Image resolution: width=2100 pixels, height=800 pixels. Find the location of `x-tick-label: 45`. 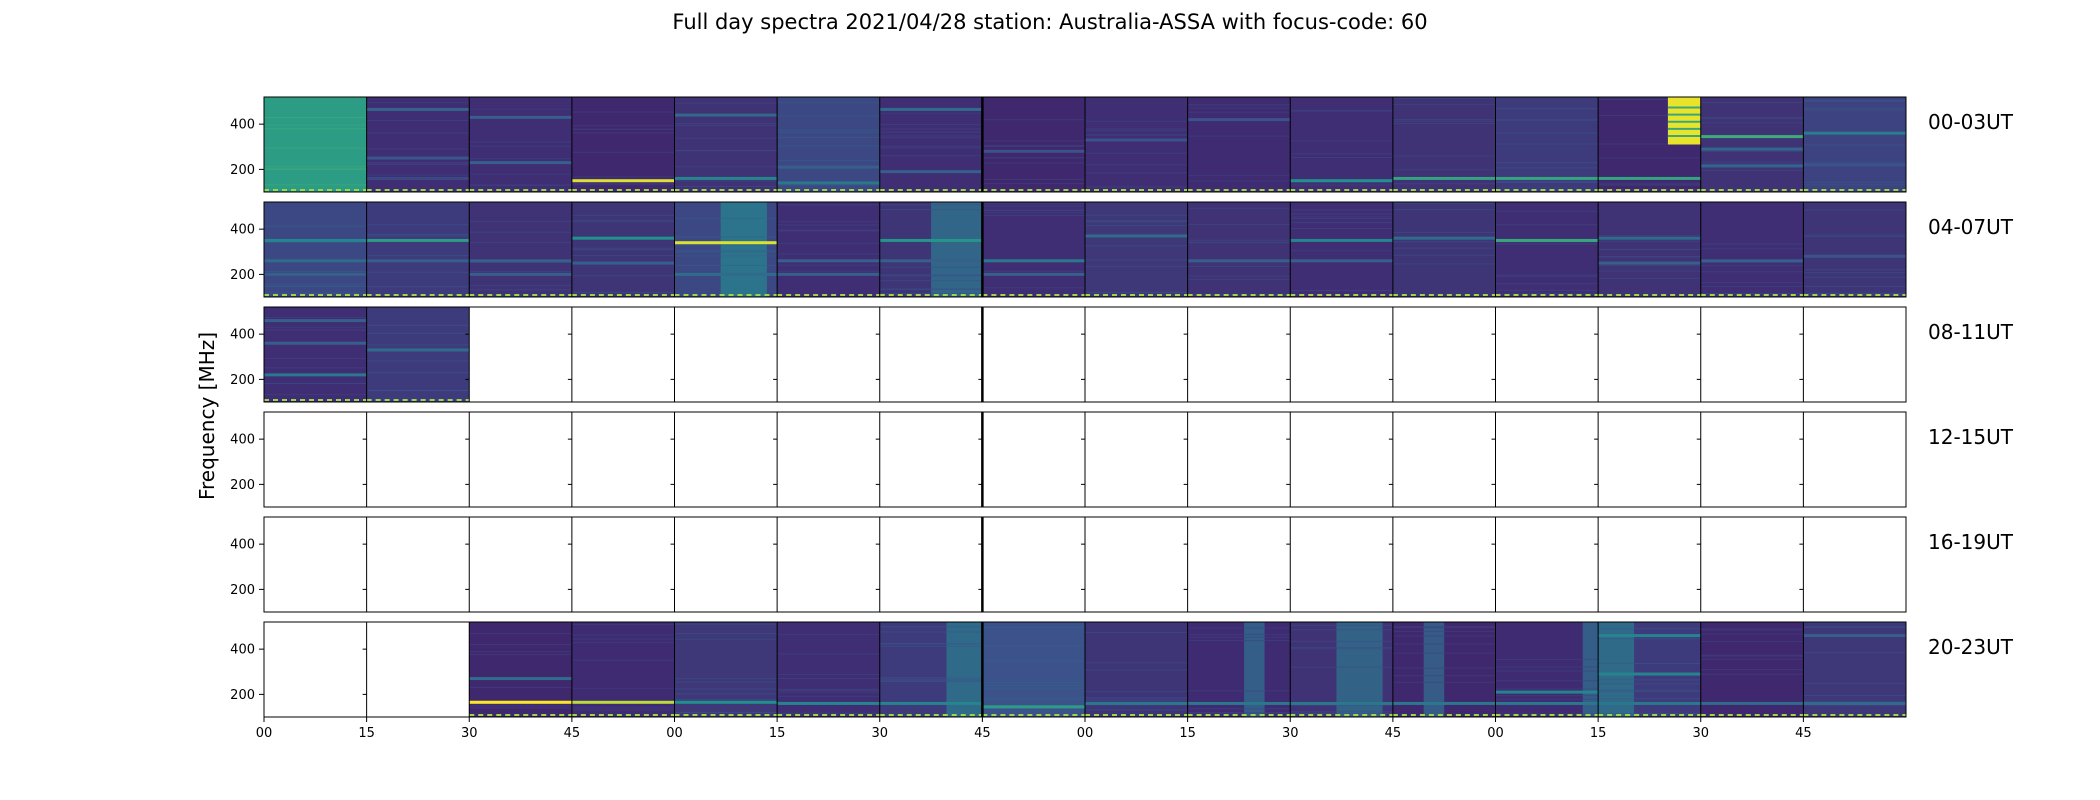

x-tick-label: 45 is located at coordinates (982, 733).